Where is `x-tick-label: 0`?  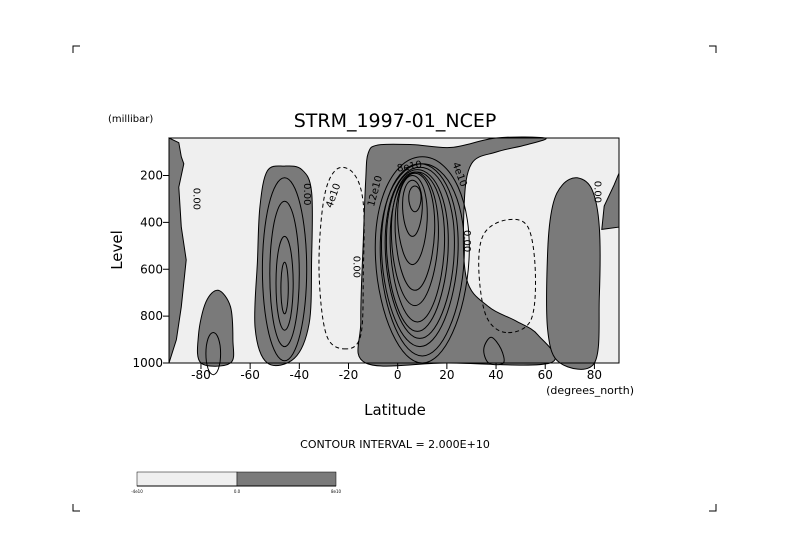 x-tick-label: 0 is located at coordinates (398, 375).